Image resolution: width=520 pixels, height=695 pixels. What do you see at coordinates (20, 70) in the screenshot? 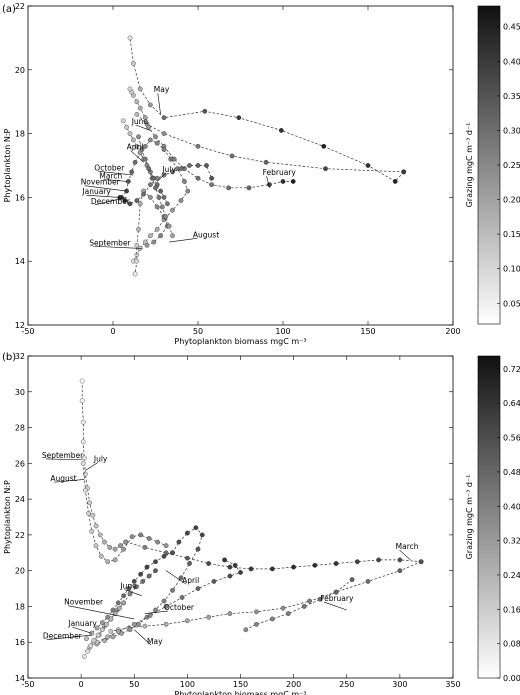
I see `y-tick-label: 20` at bounding box center [20, 70].